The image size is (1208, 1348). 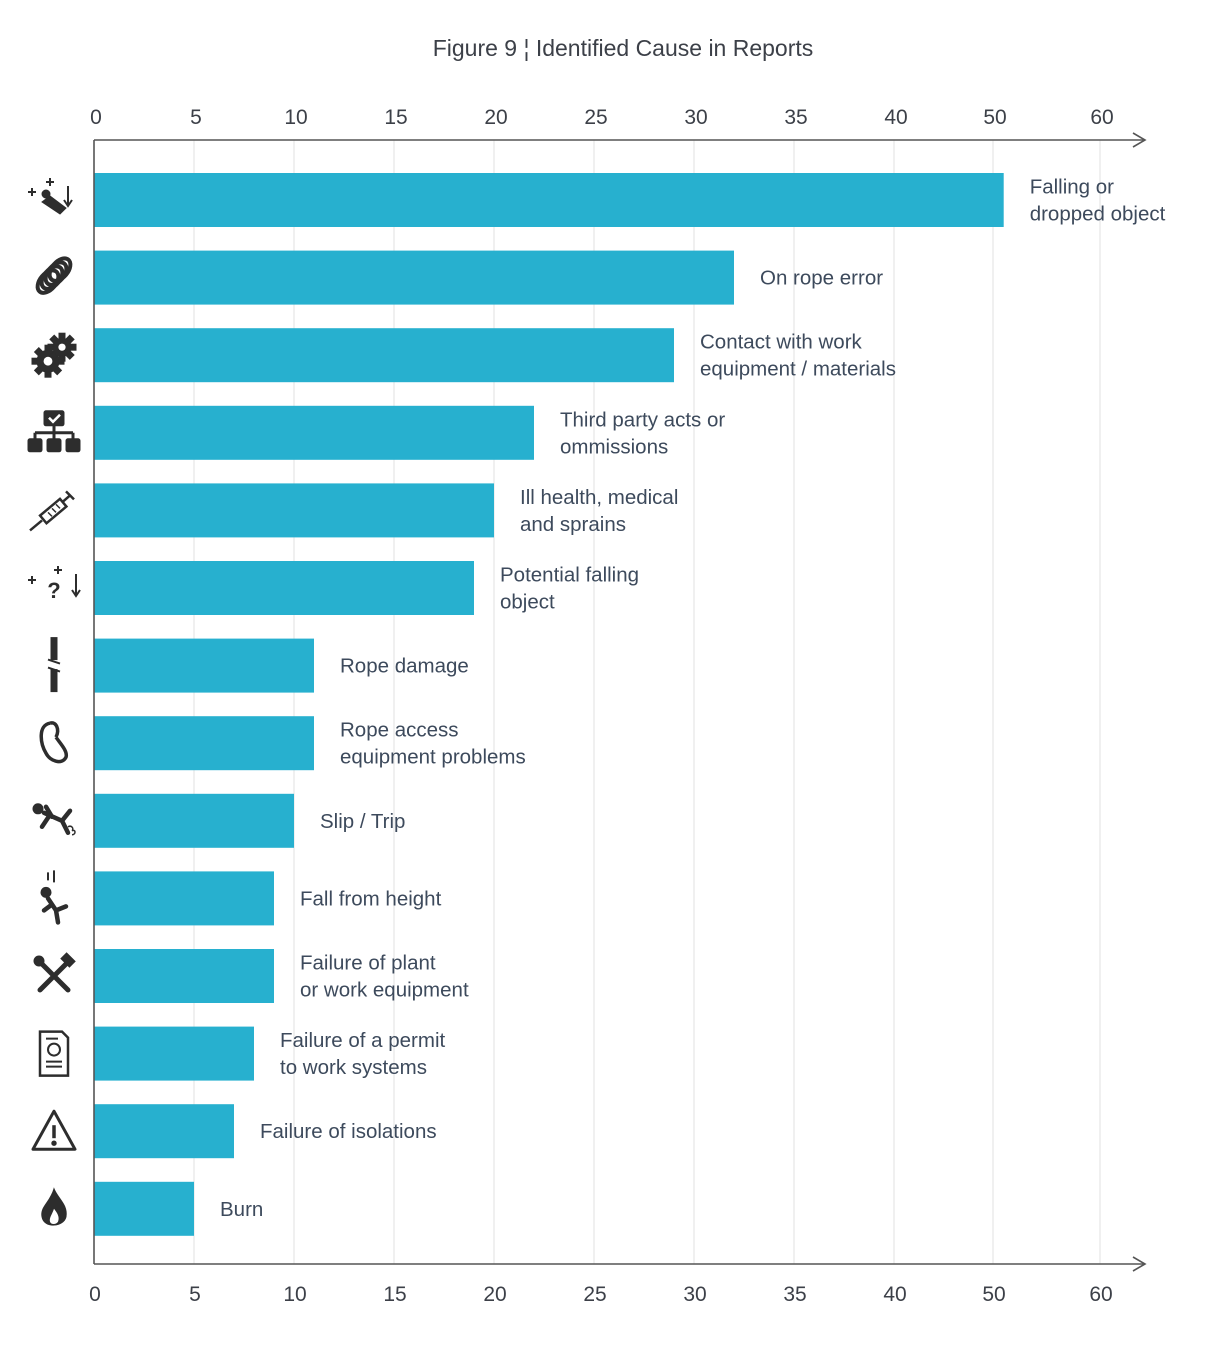 I want to click on bottom-tick-label: 10, so click(x=294, y=1294).